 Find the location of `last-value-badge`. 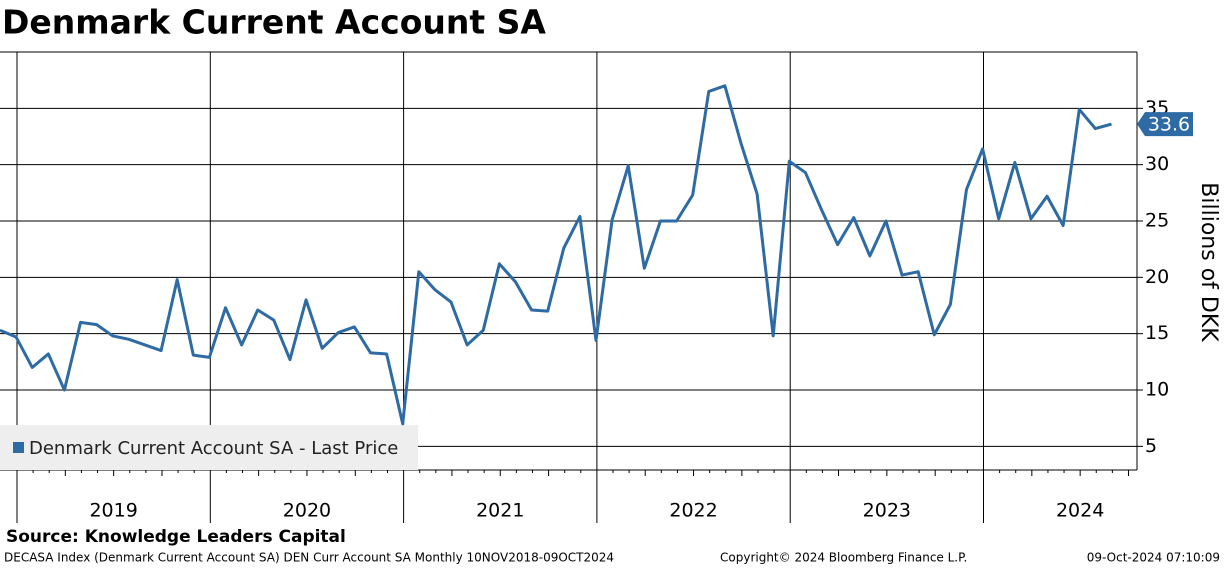

last-value-badge is located at coordinates (1165, 124).